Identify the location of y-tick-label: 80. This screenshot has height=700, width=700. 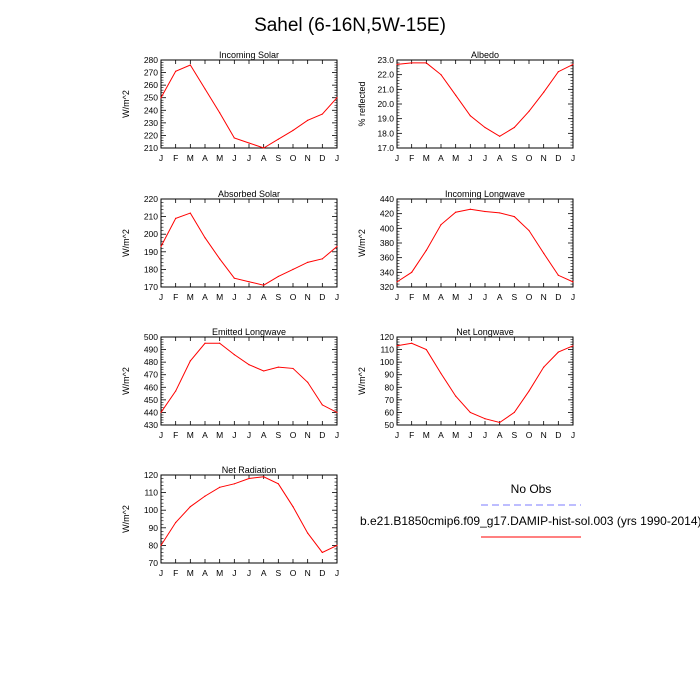
(390, 387).